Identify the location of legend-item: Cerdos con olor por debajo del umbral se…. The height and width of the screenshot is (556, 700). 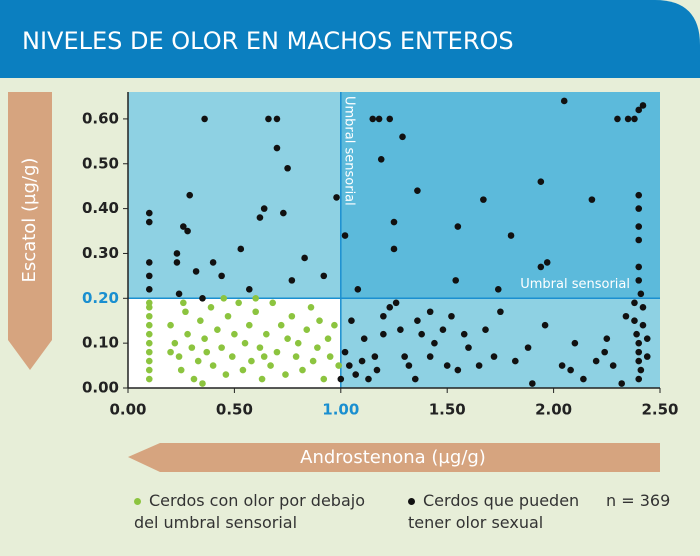
(259, 512).